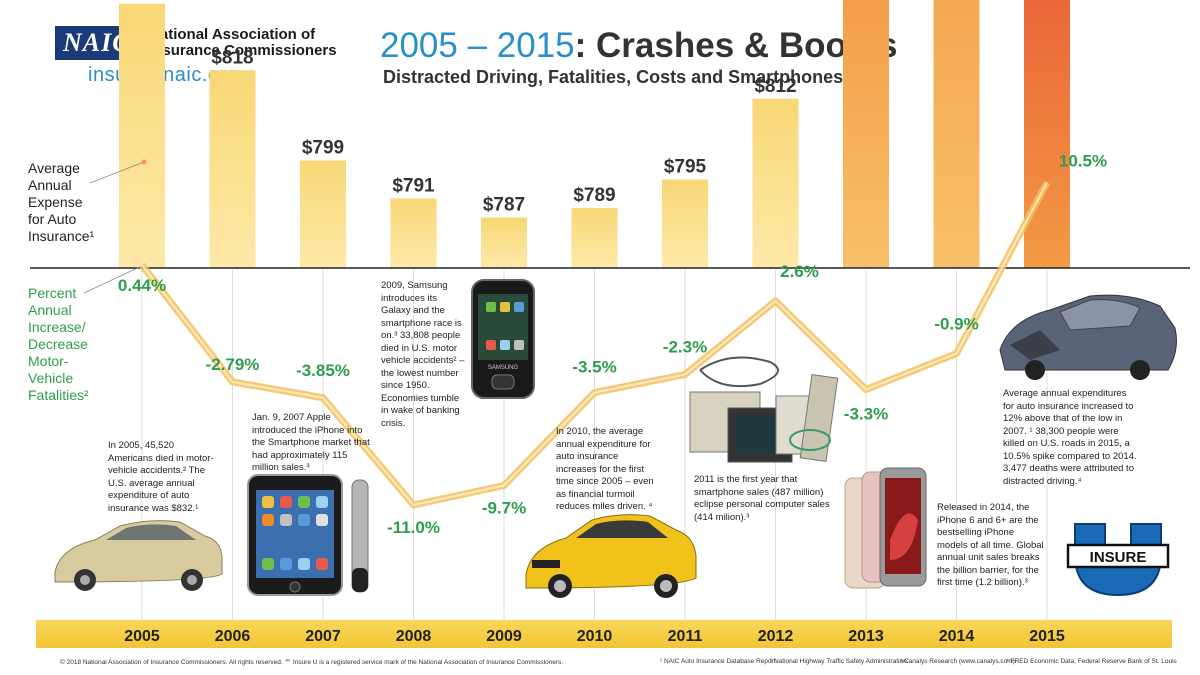  Describe the element at coordinates (477, 45) in the screenshot. I see `title-years: 2005 – 2015` at that location.